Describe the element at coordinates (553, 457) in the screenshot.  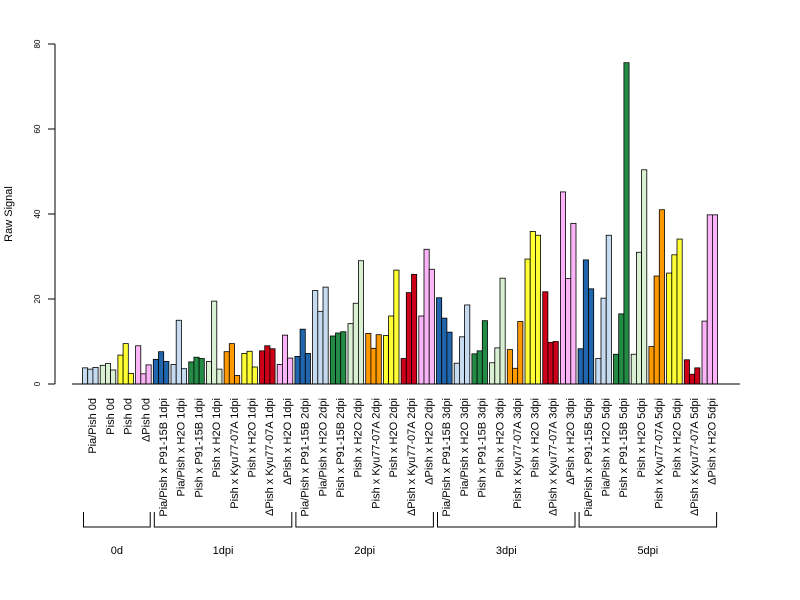
I see `category-label: ΔPish x Kyu77-07A 3dpi` at that location.